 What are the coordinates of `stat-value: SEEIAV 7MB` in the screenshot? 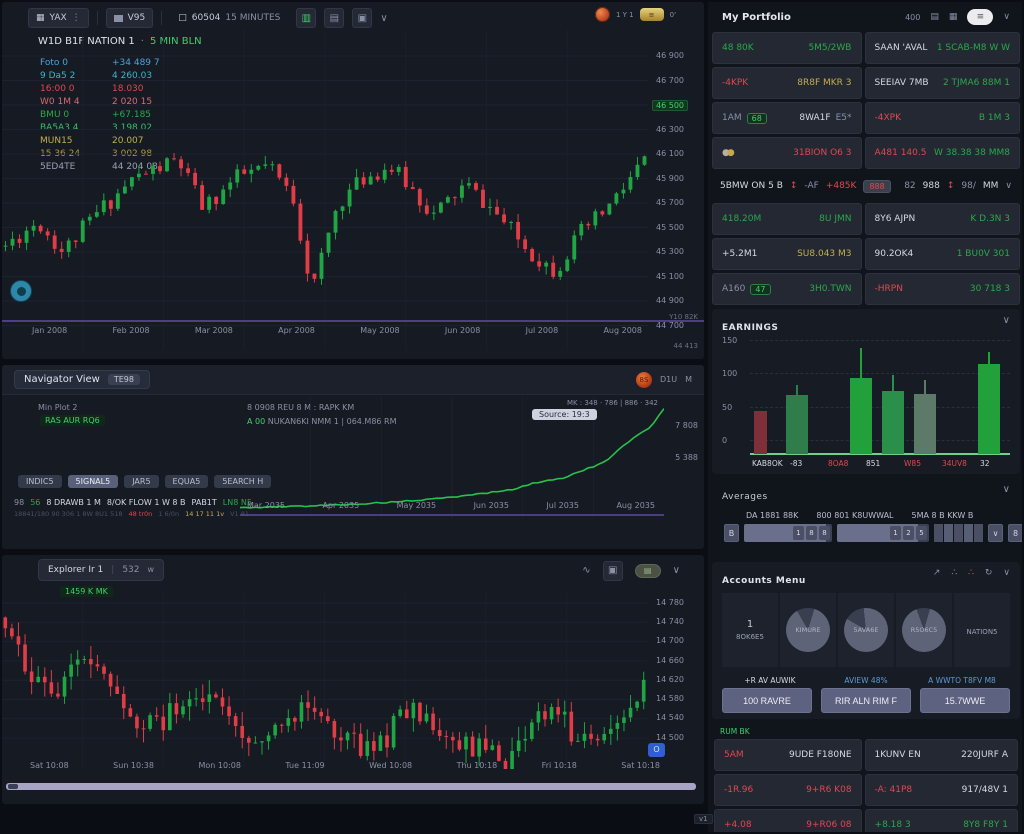 It's located at (901, 83).